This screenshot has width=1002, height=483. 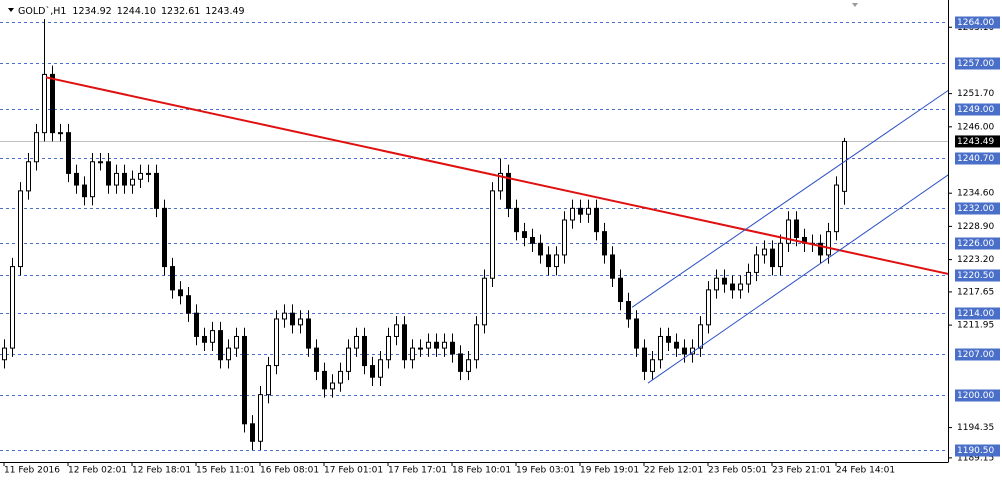 What do you see at coordinates (797, 279) in the screenshot?
I see `trendline` at bounding box center [797, 279].